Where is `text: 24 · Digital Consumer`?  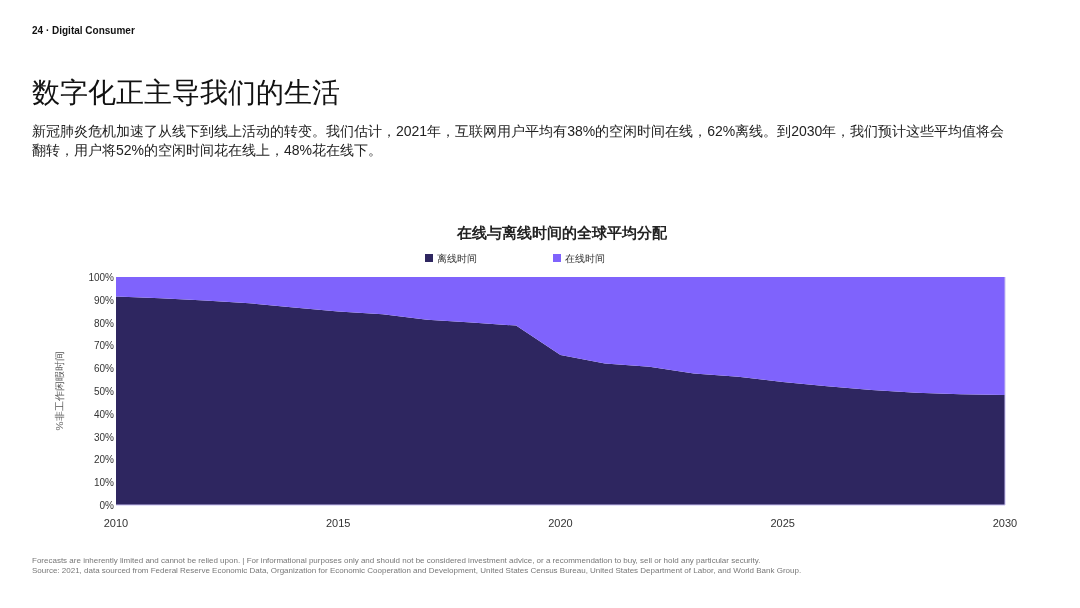 text: 24 · Digital Consumer is located at coordinates (83, 30).